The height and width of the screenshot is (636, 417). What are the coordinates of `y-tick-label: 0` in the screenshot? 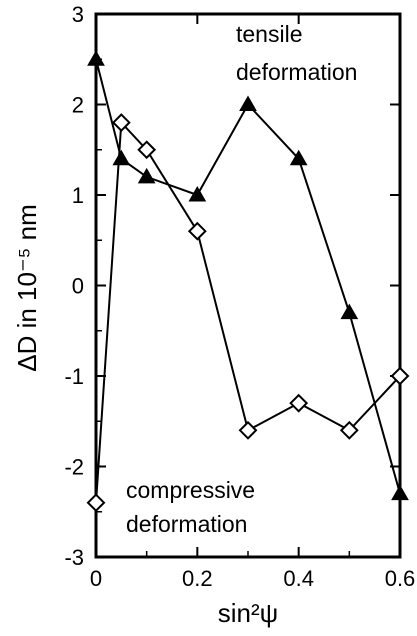 It's located at (78, 286).